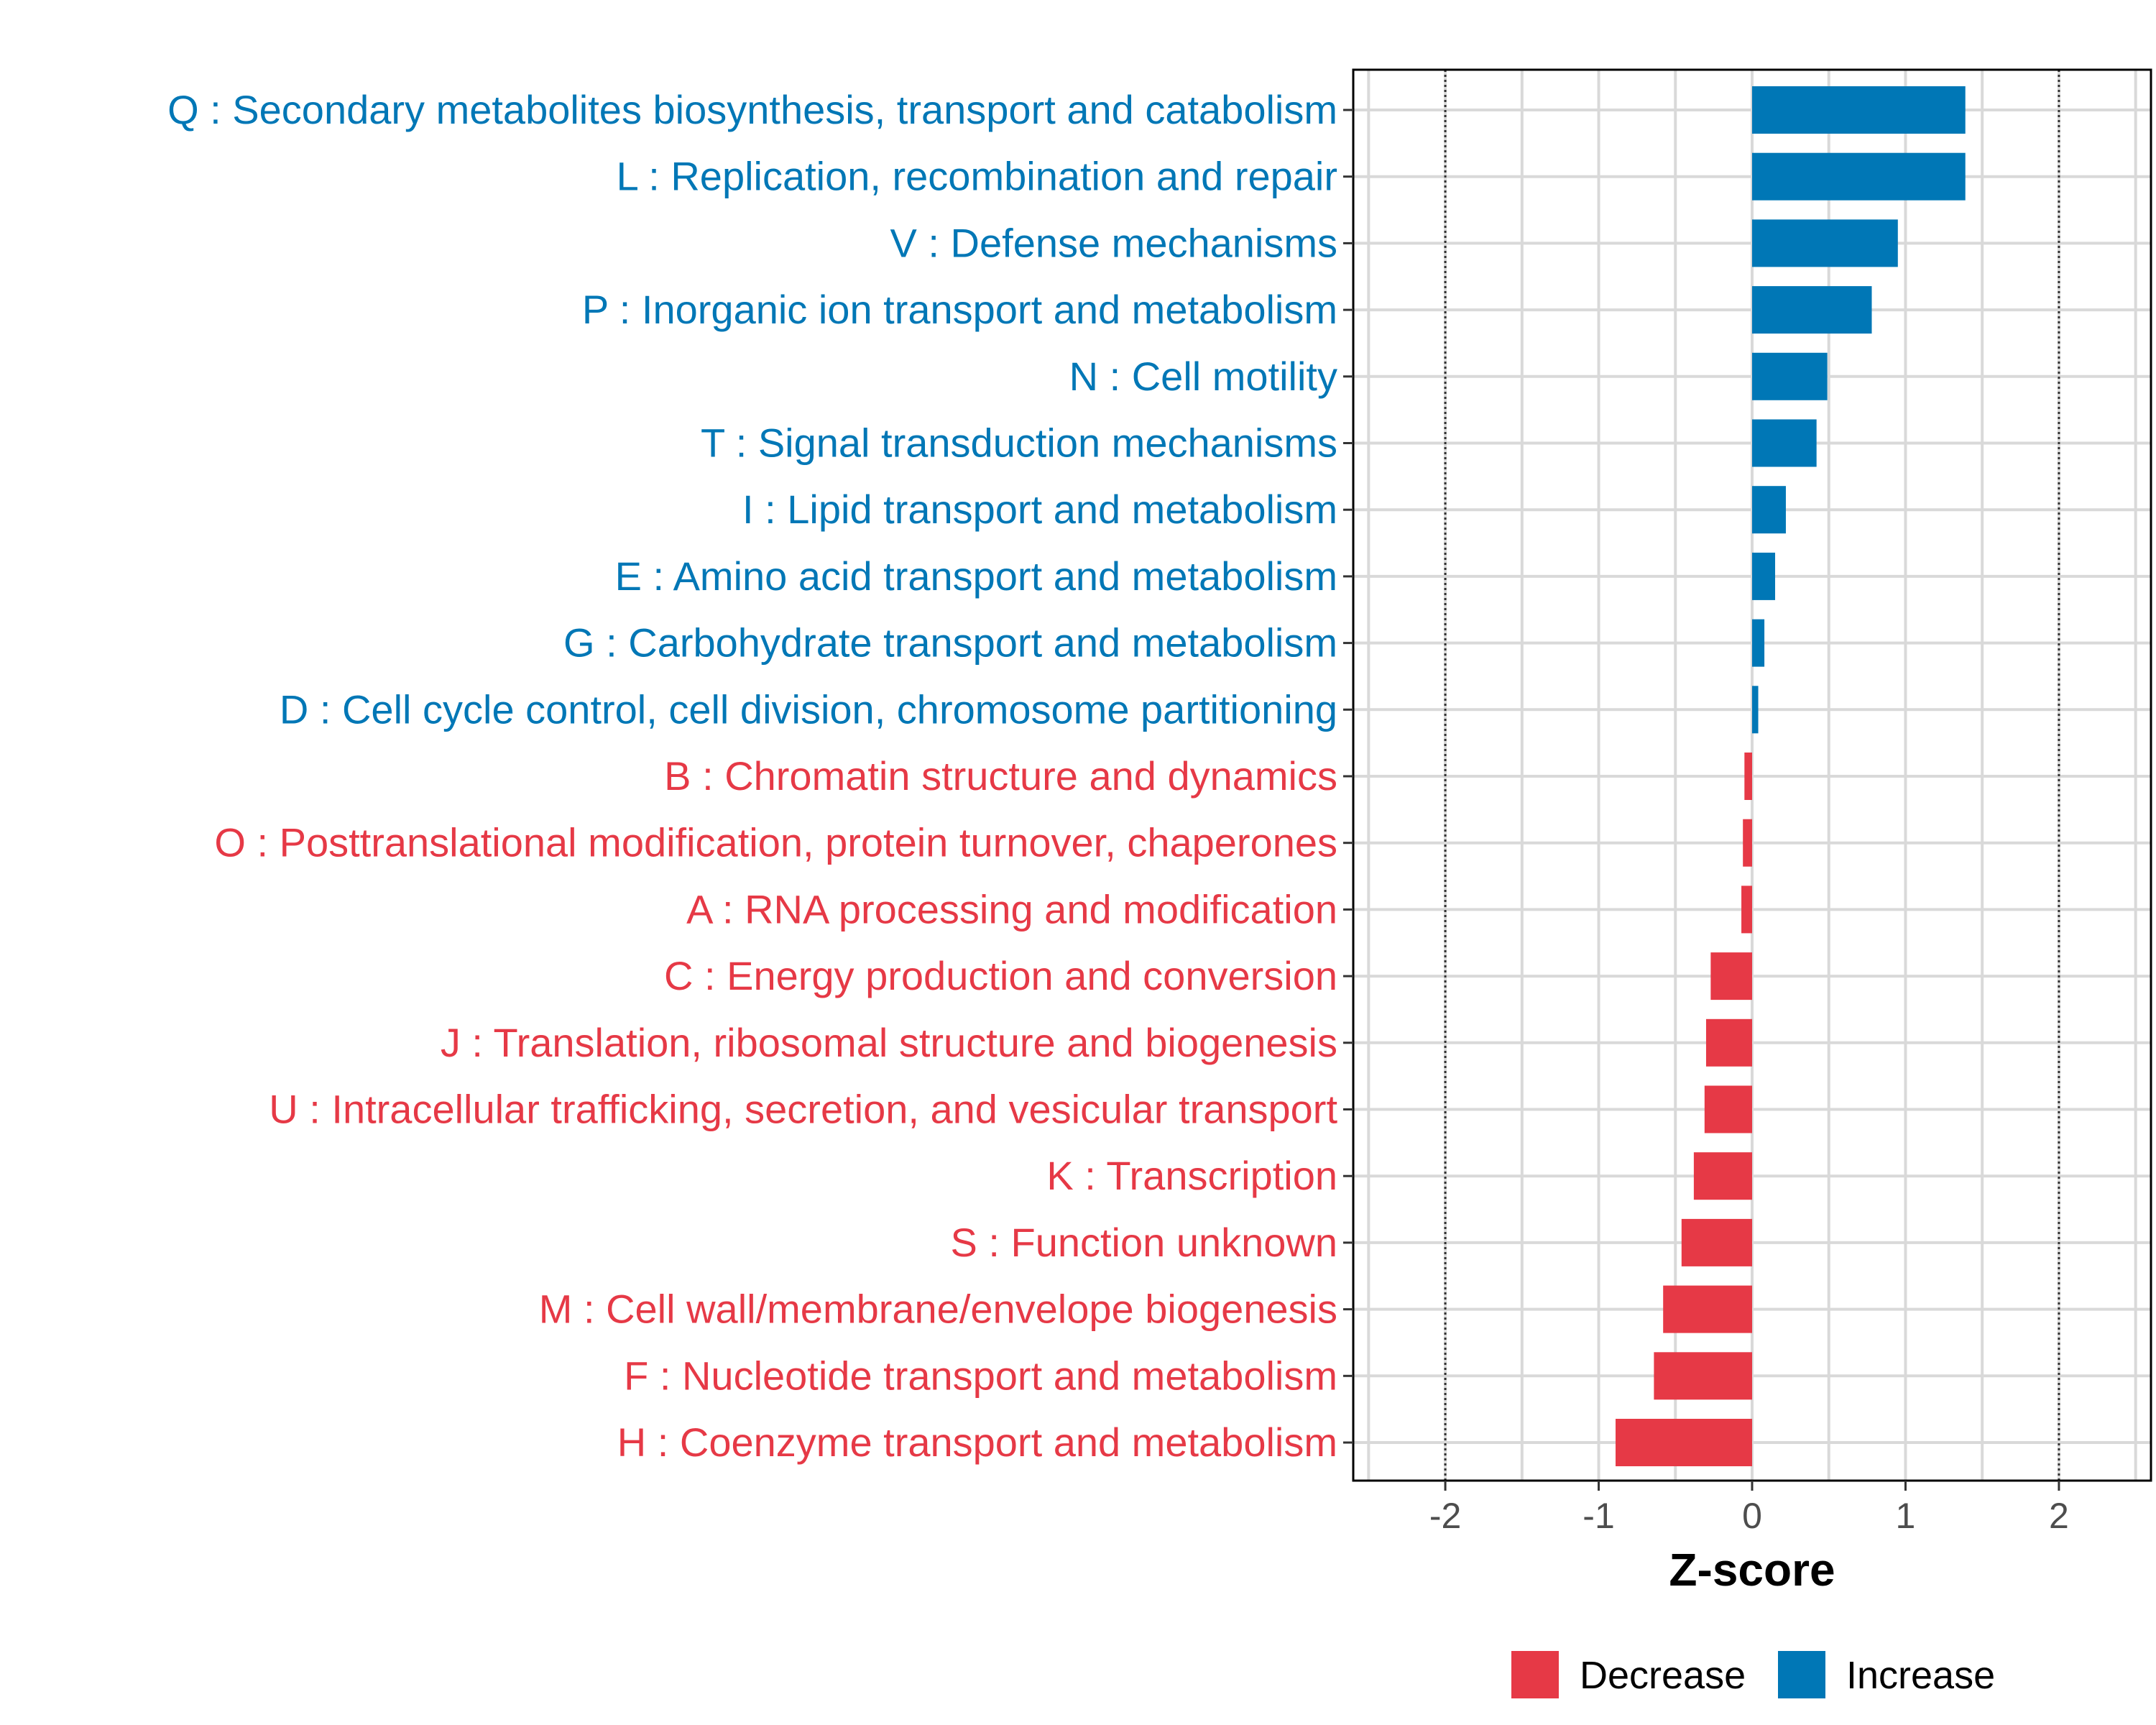  I want to click on x-tick-label: -1, so click(1598, 1516).